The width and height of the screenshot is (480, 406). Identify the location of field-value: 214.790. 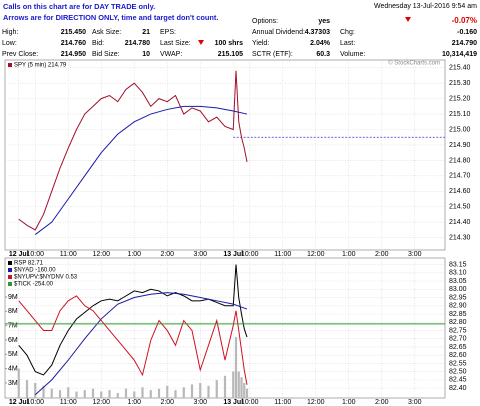
(464, 43).